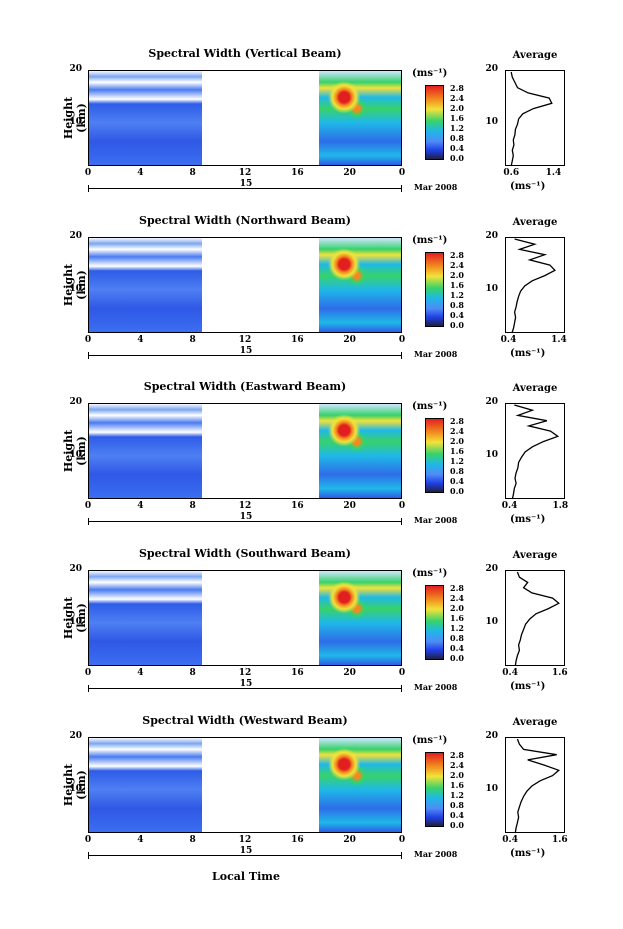 This screenshot has width=623, height=929. I want to click on average-x-tick: 1.6, so click(560, 840).